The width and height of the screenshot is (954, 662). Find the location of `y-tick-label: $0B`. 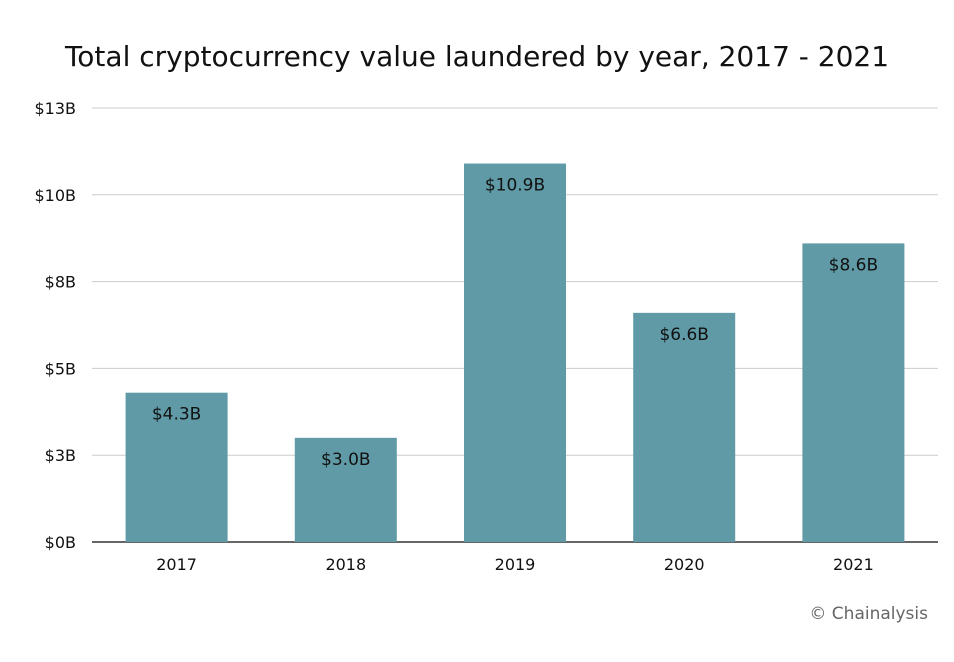

y-tick-label: $0B is located at coordinates (60, 542).